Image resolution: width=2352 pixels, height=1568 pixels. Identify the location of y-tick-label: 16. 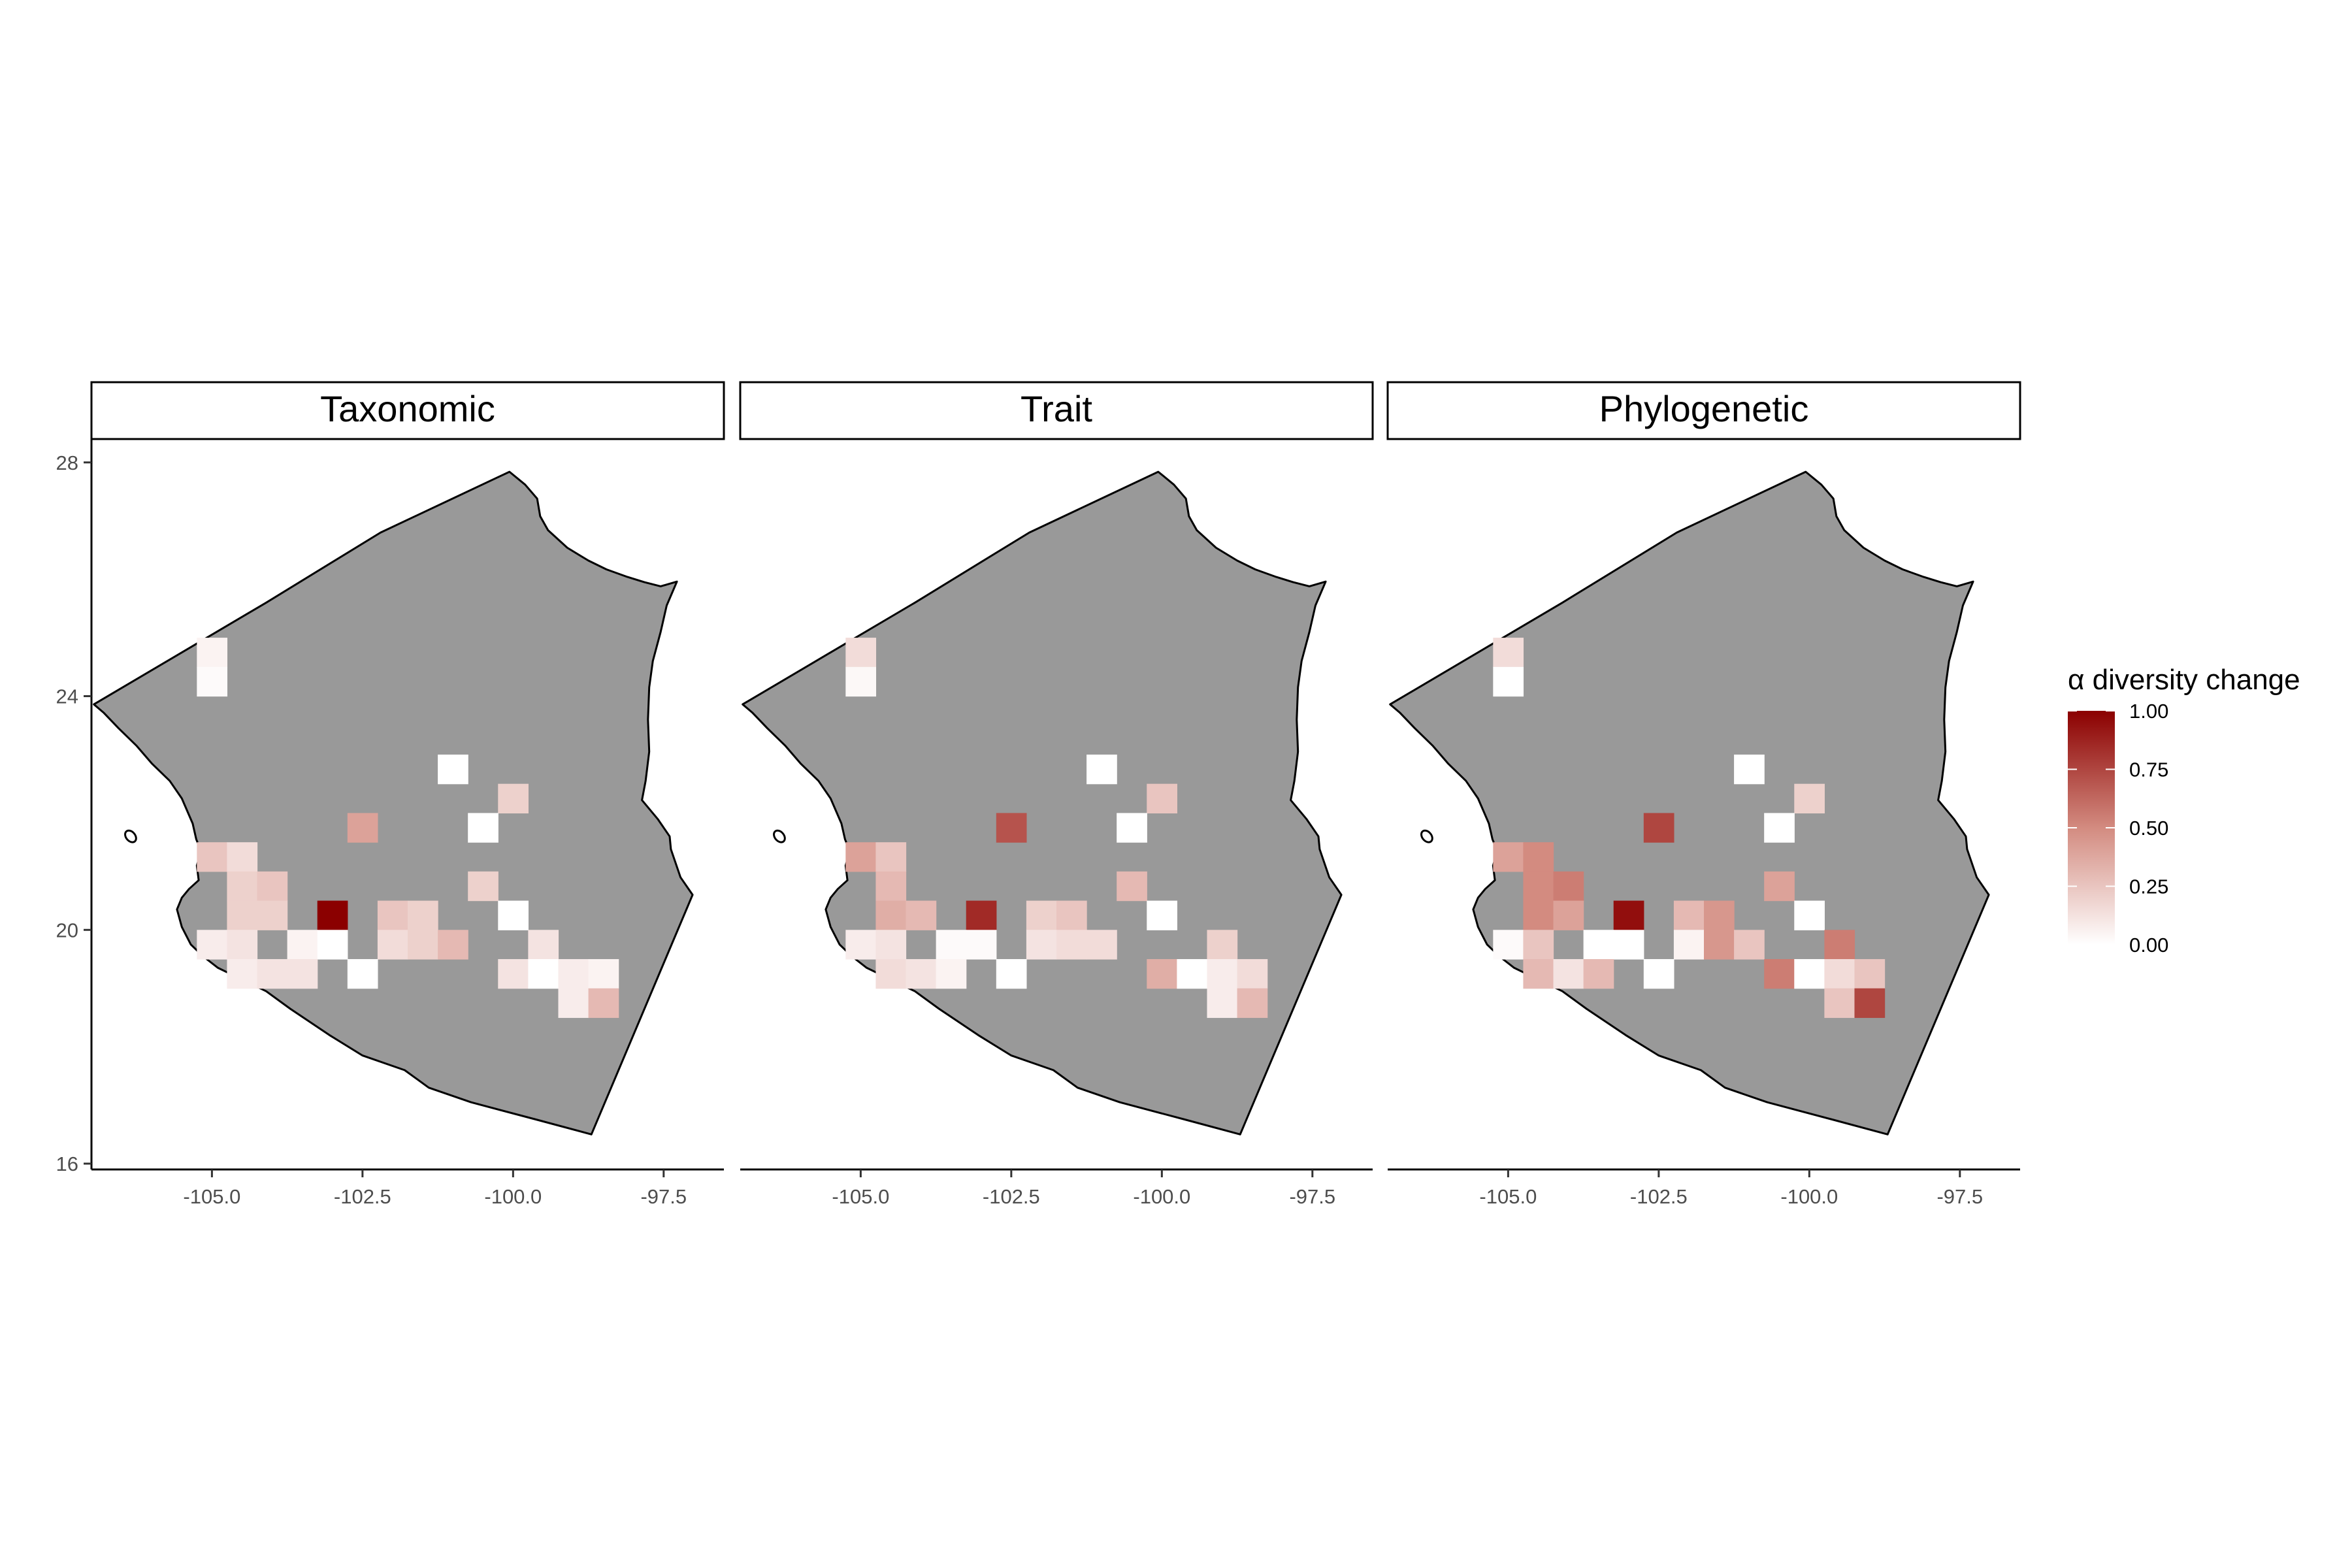
(67, 1163).